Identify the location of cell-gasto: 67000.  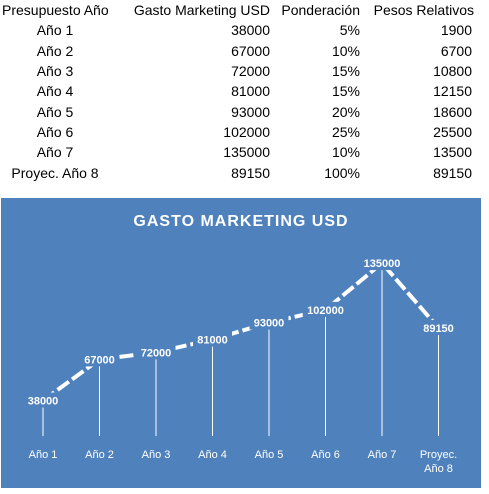
(250, 50).